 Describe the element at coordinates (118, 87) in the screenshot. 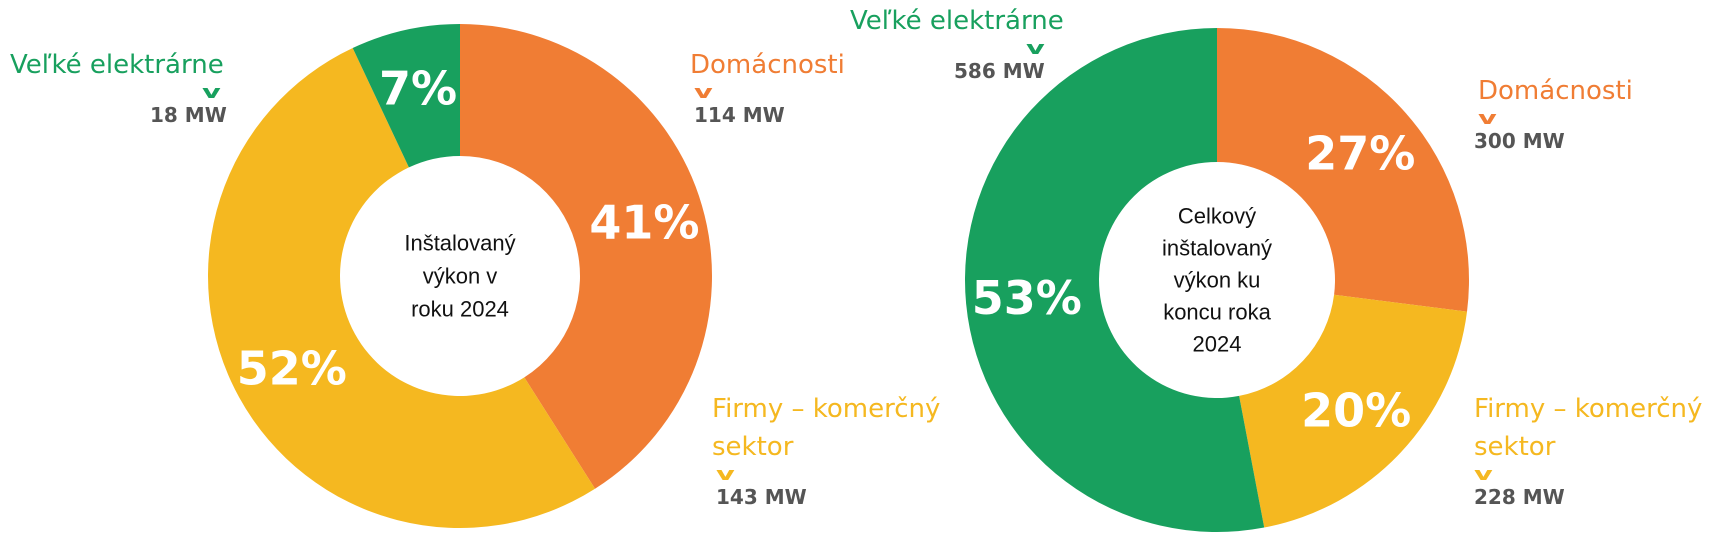

I see `legend-chart1-velke-elektrarne: Veľké elektrárne v 18 MW` at that location.